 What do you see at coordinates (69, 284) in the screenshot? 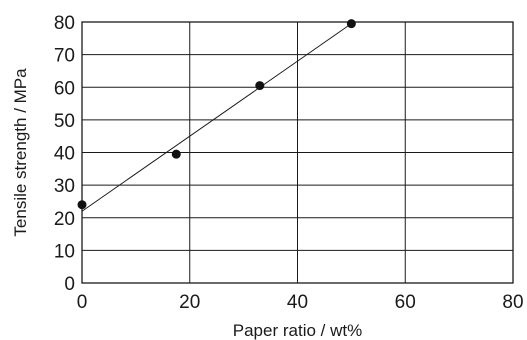
I see `y-tick-label: 0` at bounding box center [69, 284].